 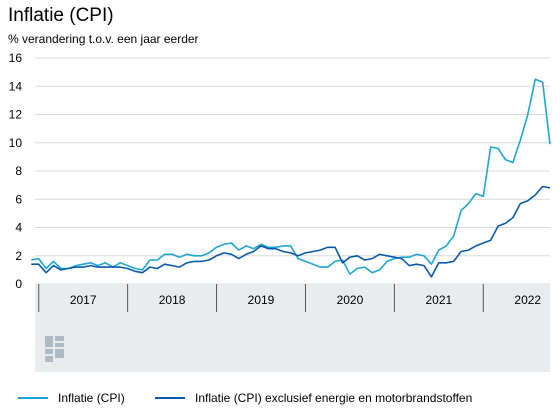 I want to click on x-tick-label: 2022, so click(x=527, y=300).